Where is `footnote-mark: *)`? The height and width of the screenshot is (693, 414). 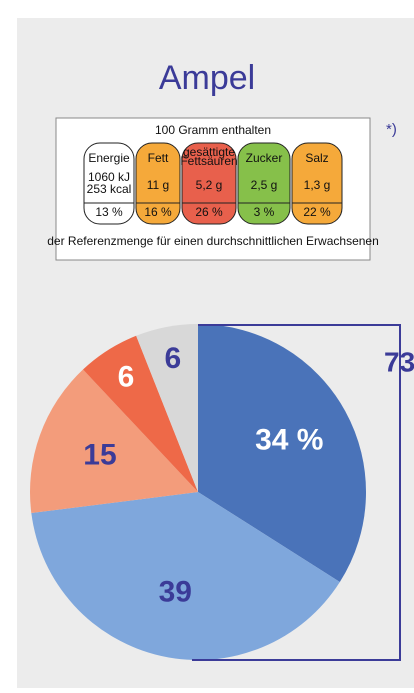 footnote-mark: *) is located at coordinates (391, 129).